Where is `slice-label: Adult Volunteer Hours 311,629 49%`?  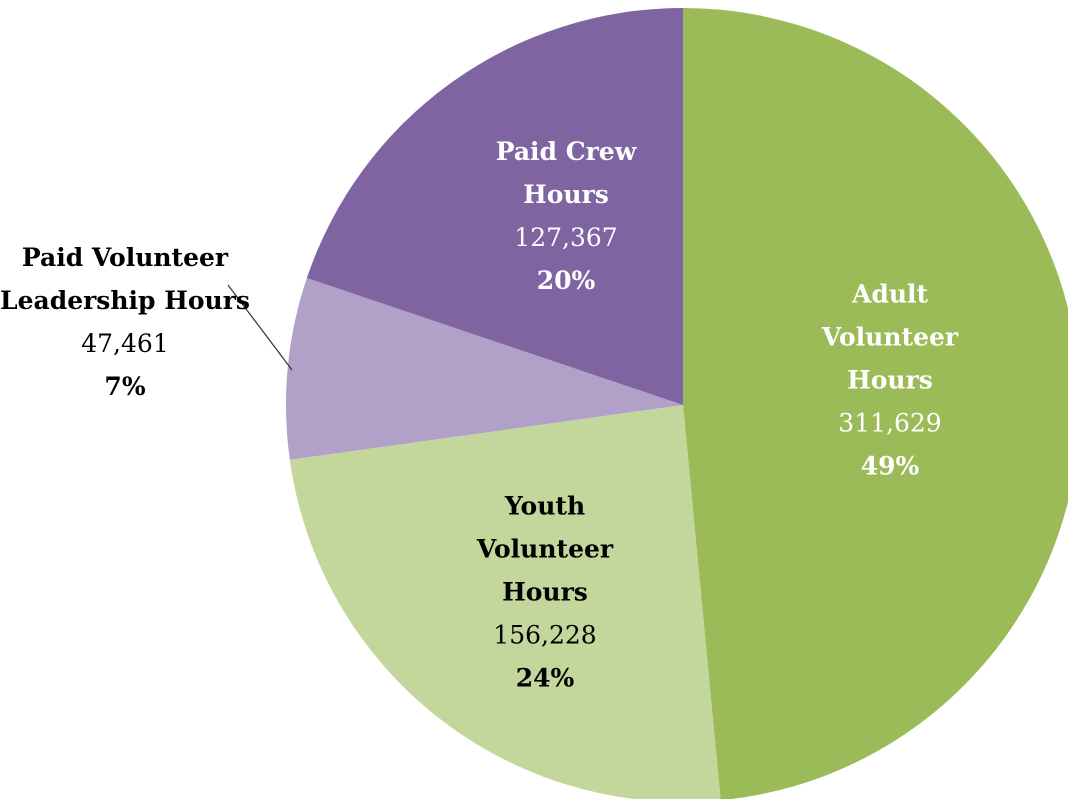 slice-label: Adult Volunteer Hours 311,629 49% is located at coordinates (890, 380).